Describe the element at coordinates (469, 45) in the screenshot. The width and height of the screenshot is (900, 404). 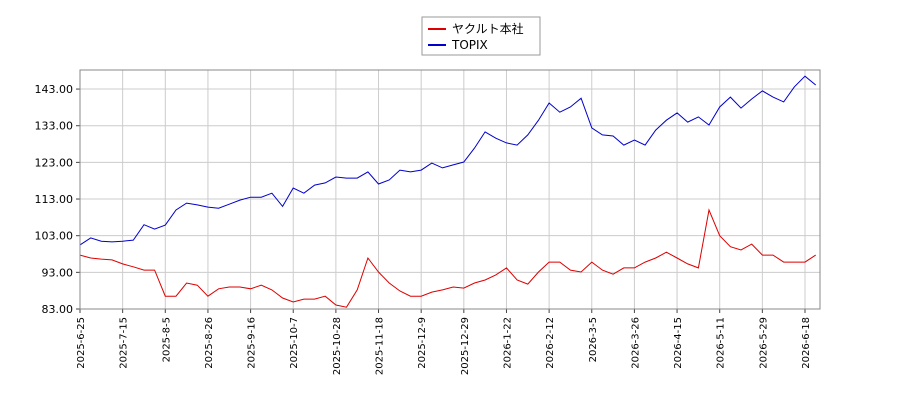
I see `legend-label: TOPIX` at that location.